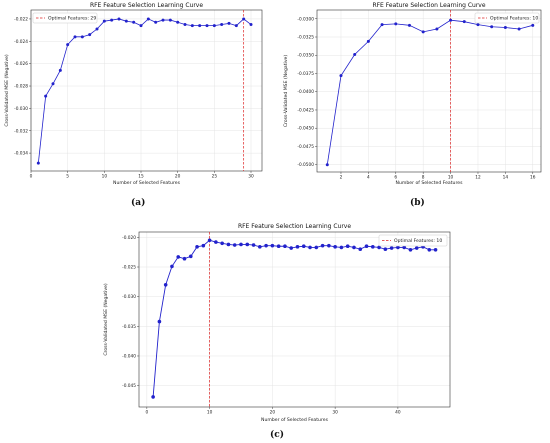 The width and height of the screenshot is (550, 443). What do you see at coordinates (341, 178) in the screenshot?
I see `x-tick-label: 2` at bounding box center [341, 178].